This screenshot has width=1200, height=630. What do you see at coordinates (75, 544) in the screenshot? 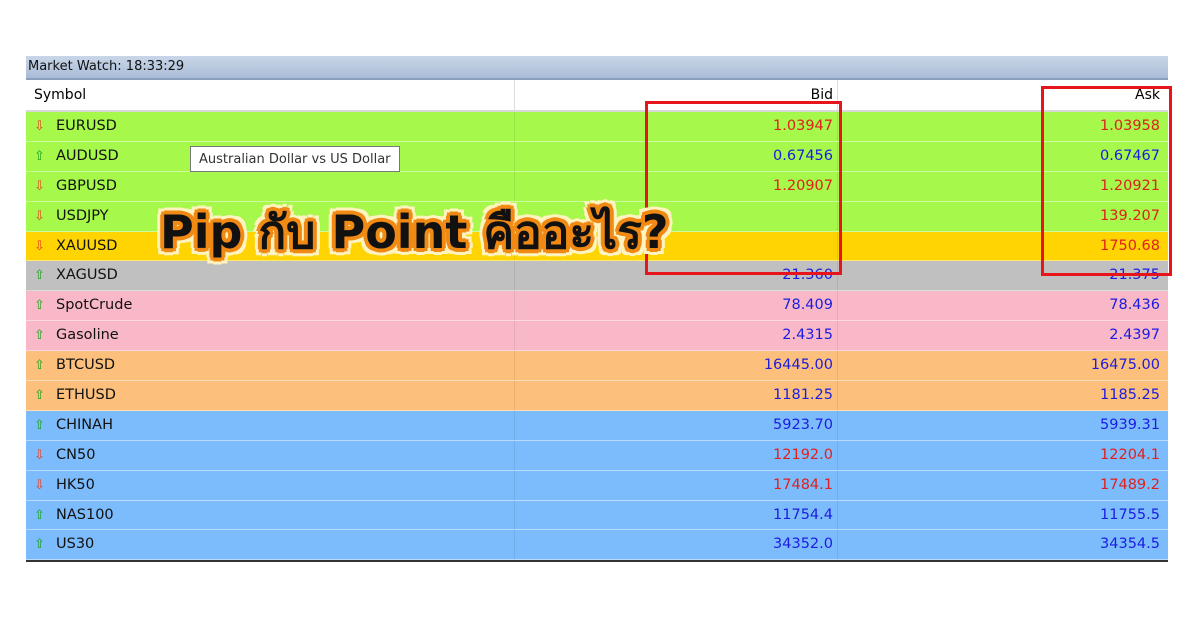
I see `symbol-name: US30` at bounding box center [75, 544].